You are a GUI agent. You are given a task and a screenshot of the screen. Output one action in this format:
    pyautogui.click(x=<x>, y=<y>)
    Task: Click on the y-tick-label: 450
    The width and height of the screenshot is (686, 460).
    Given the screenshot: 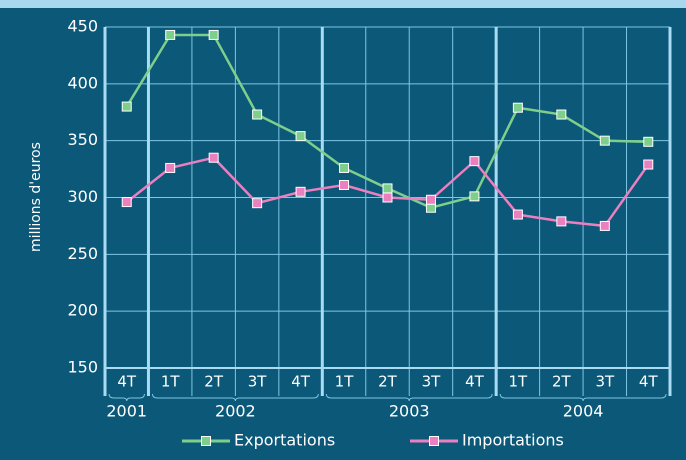 What is the action you would take?
    pyautogui.click(x=82, y=26)
    